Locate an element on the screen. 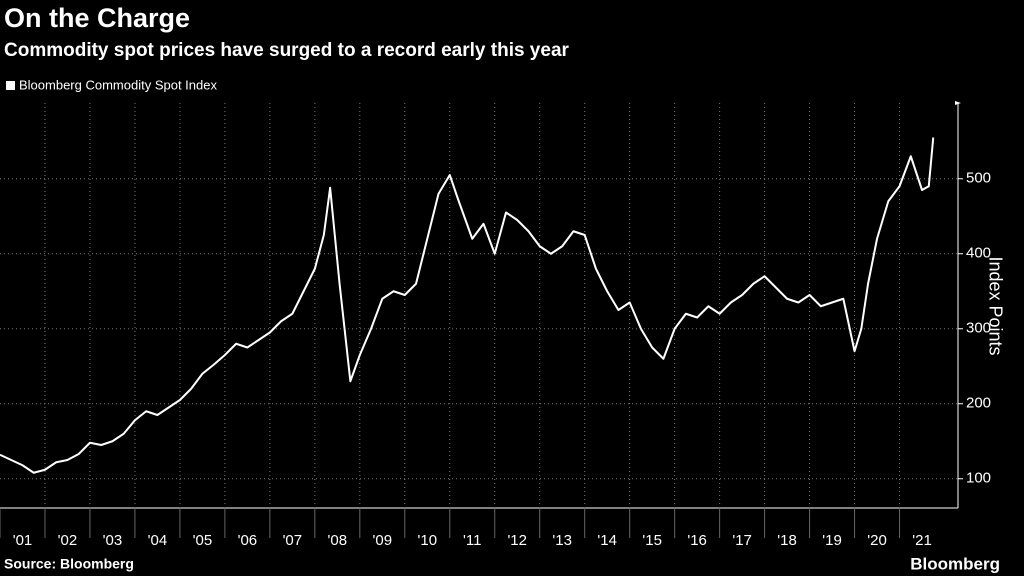 This screenshot has width=1024, height=576. x-tick-label: '12 is located at coordinates (517, 540).